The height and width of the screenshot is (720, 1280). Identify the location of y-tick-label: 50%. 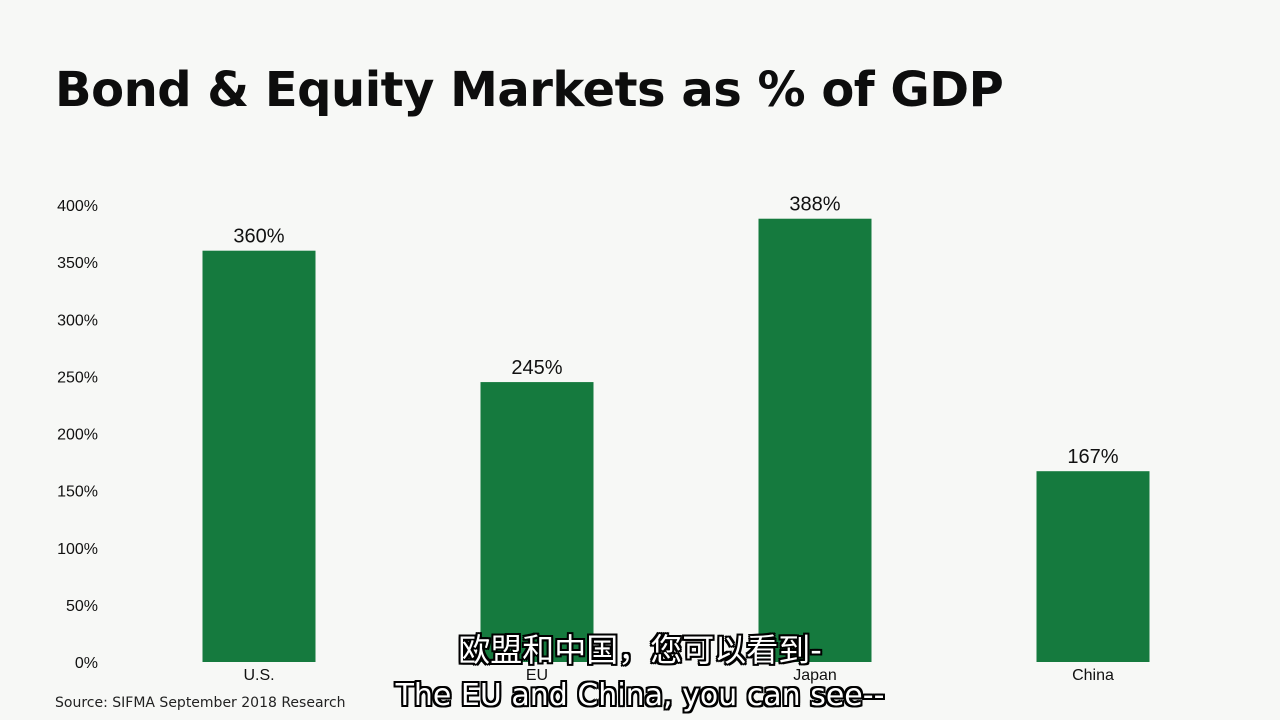
(82, 606).